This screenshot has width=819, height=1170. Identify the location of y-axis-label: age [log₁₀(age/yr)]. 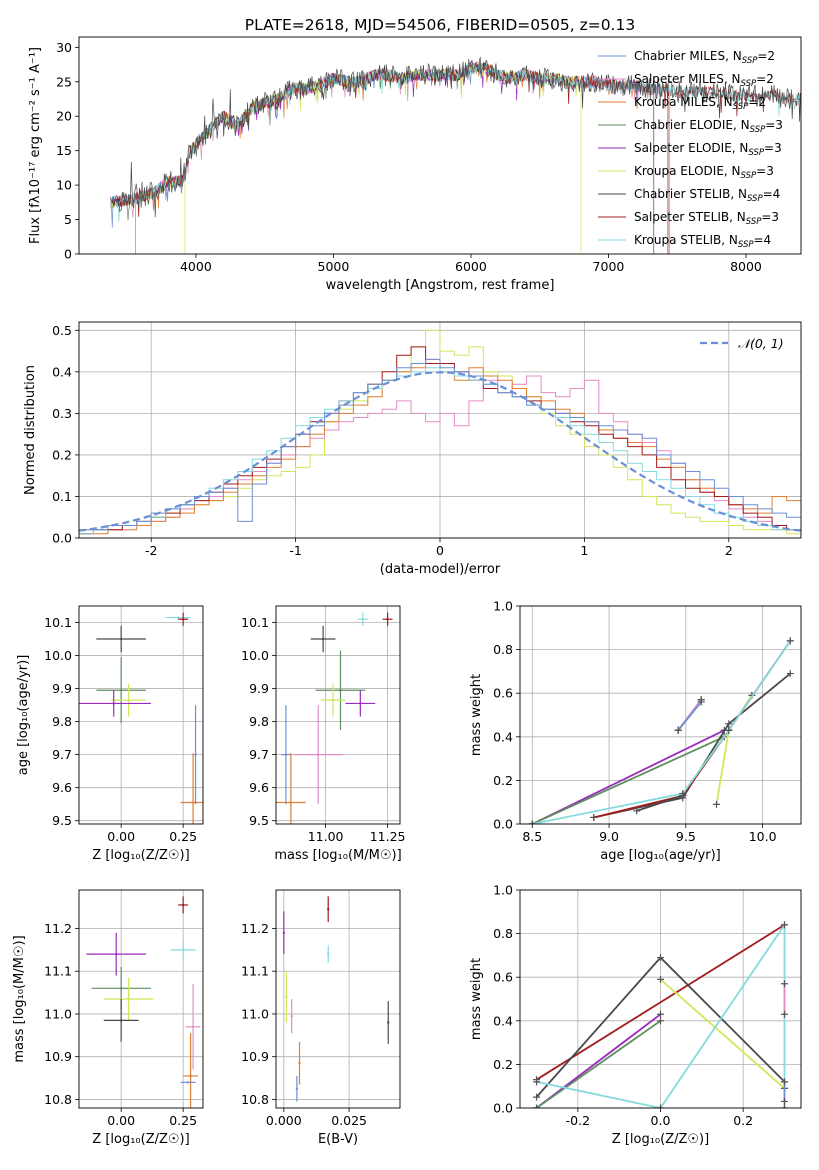
(23, 715).